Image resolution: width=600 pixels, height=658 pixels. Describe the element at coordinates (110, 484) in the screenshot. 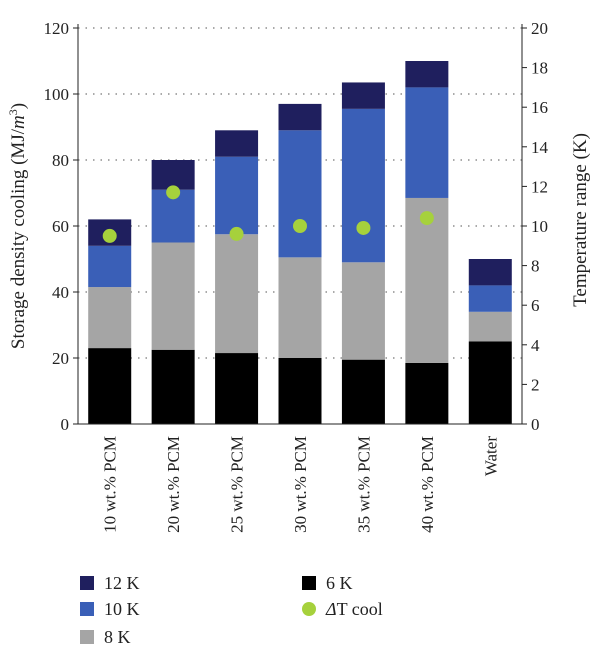

I see `x-tick-label: 10 wt.% PCM` at that location.